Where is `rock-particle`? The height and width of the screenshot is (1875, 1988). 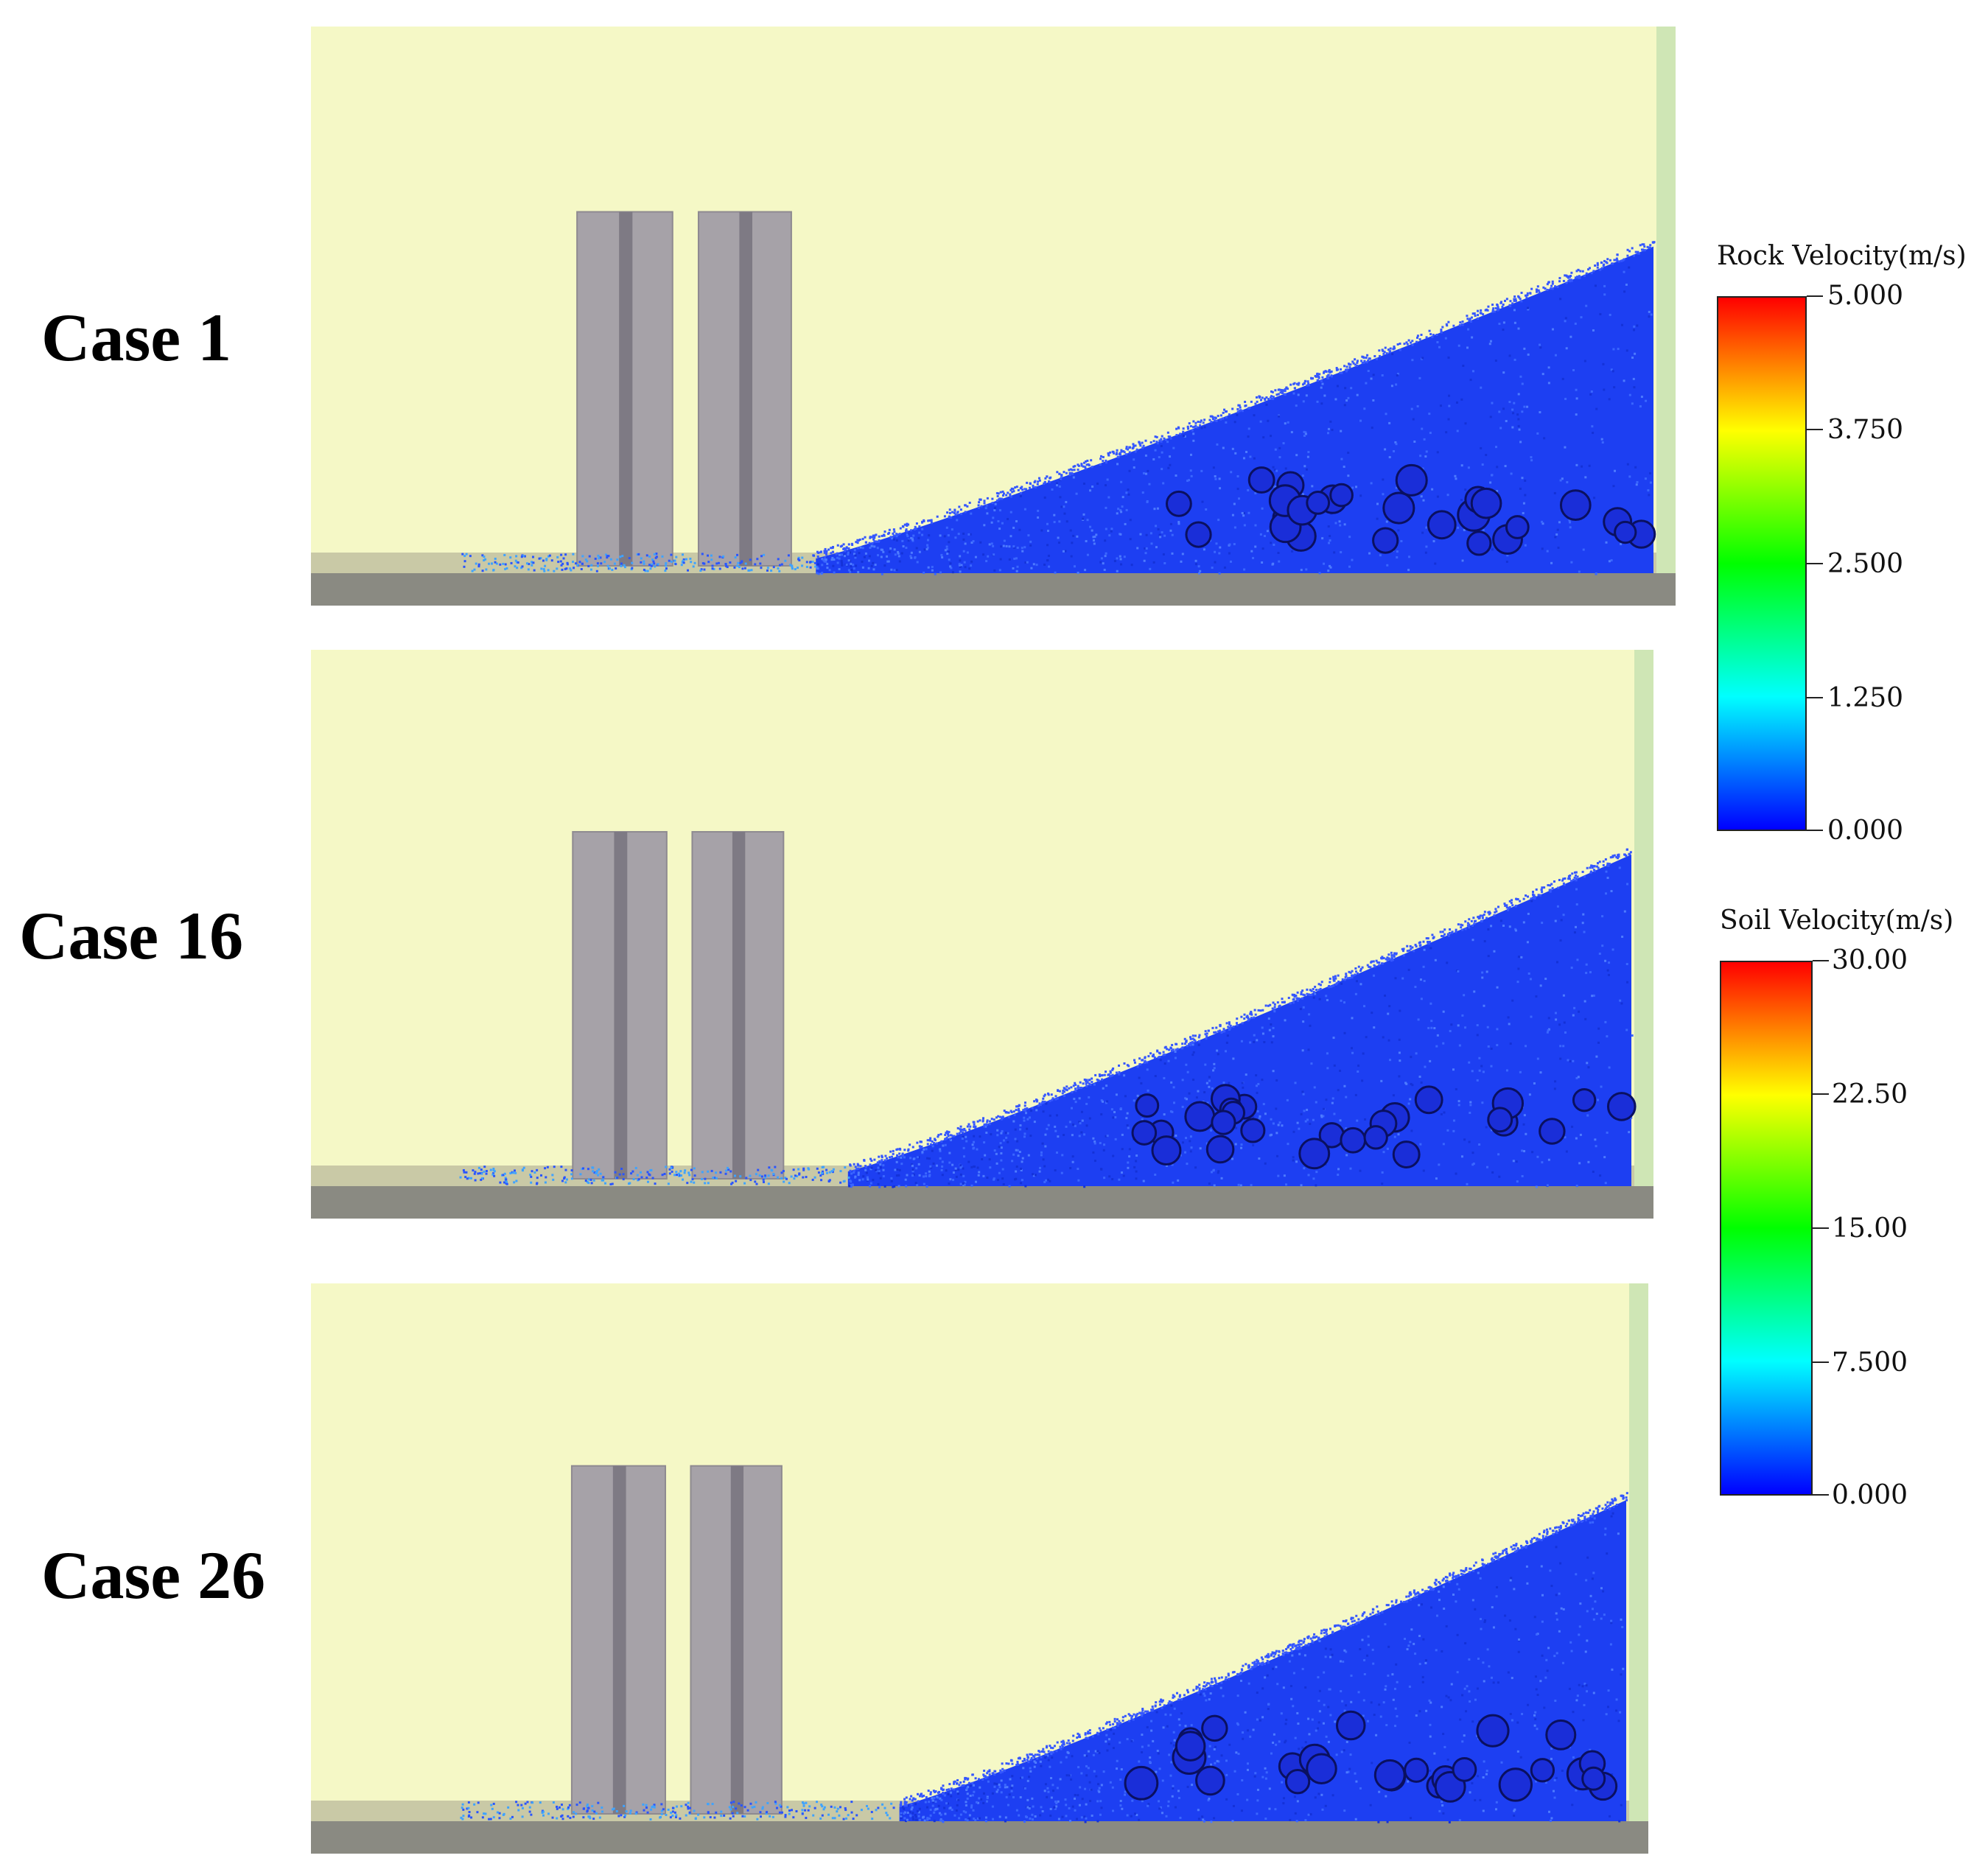 rock-particle is located at coordinates (1442, 525).